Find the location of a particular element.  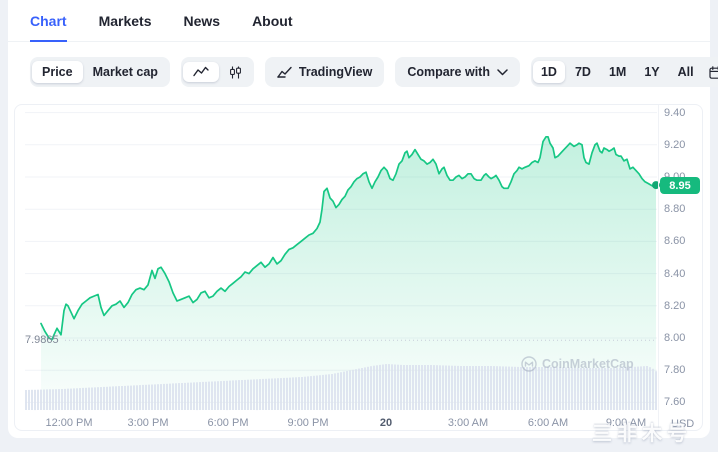

range-7d: 7D is located at coordinates (582, 72).